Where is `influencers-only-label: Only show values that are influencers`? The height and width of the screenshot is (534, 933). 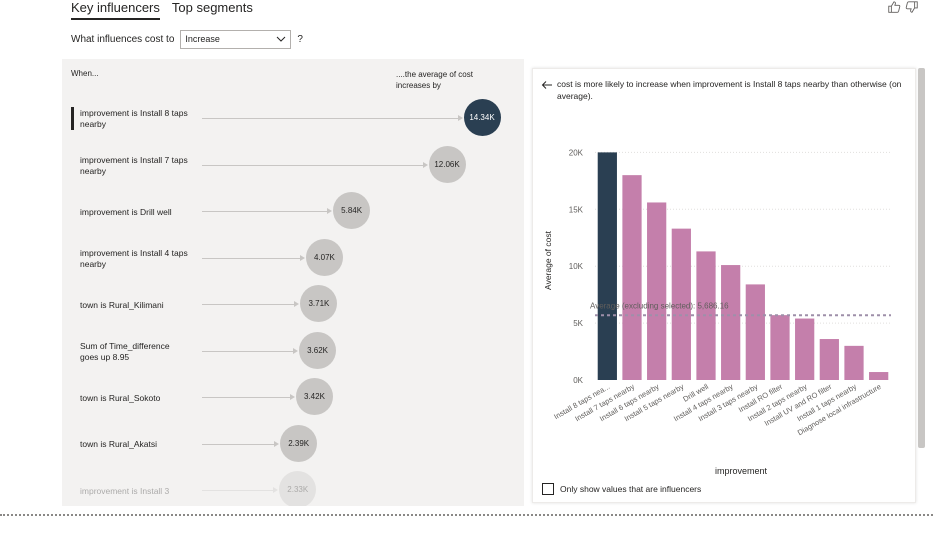 influencers-only-label: Only show values that are influencers is located at coordinates (631, 489).